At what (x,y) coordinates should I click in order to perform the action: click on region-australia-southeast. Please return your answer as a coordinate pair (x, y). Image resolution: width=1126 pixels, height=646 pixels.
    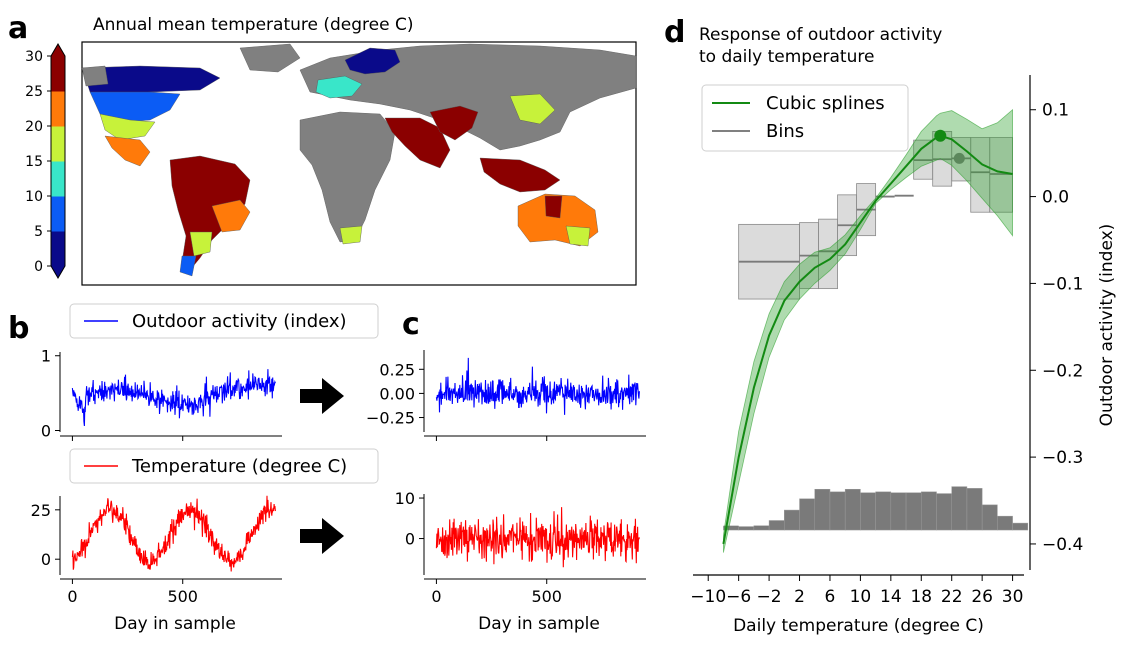
    Looking at the image, I should click on (578, 236).